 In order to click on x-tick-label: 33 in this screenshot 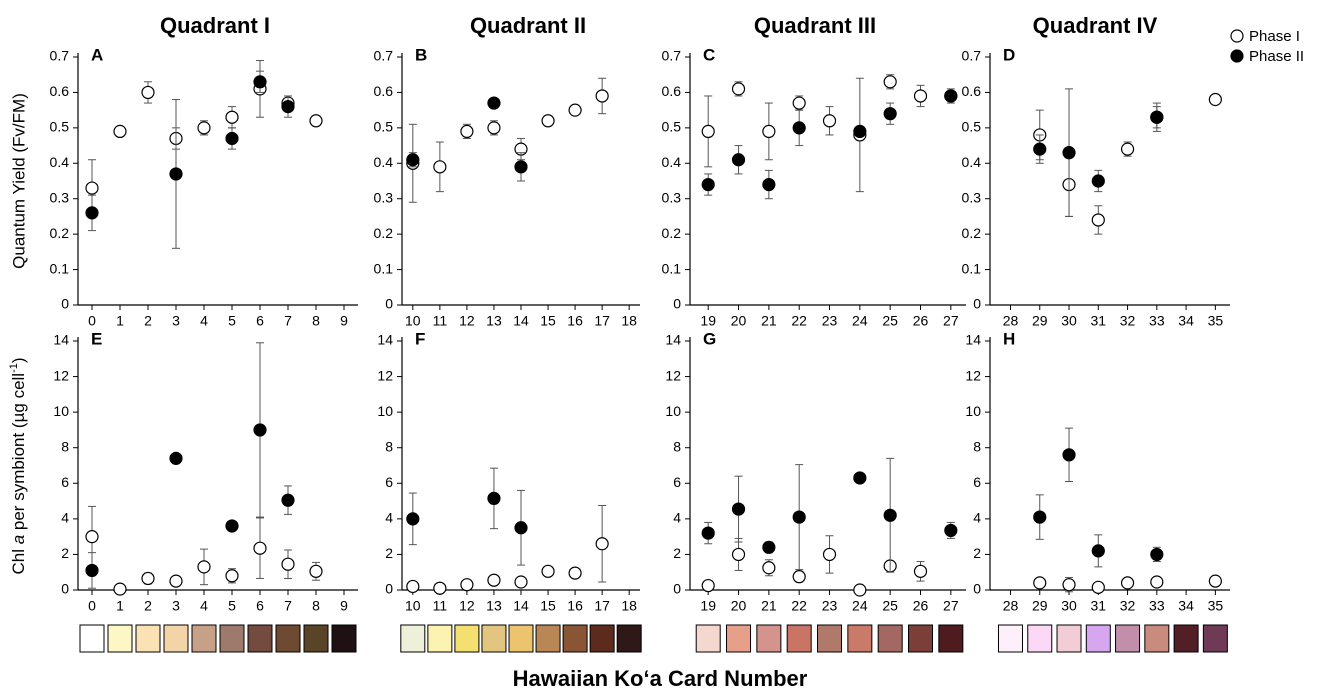, I will do `click(1157, 321)`.